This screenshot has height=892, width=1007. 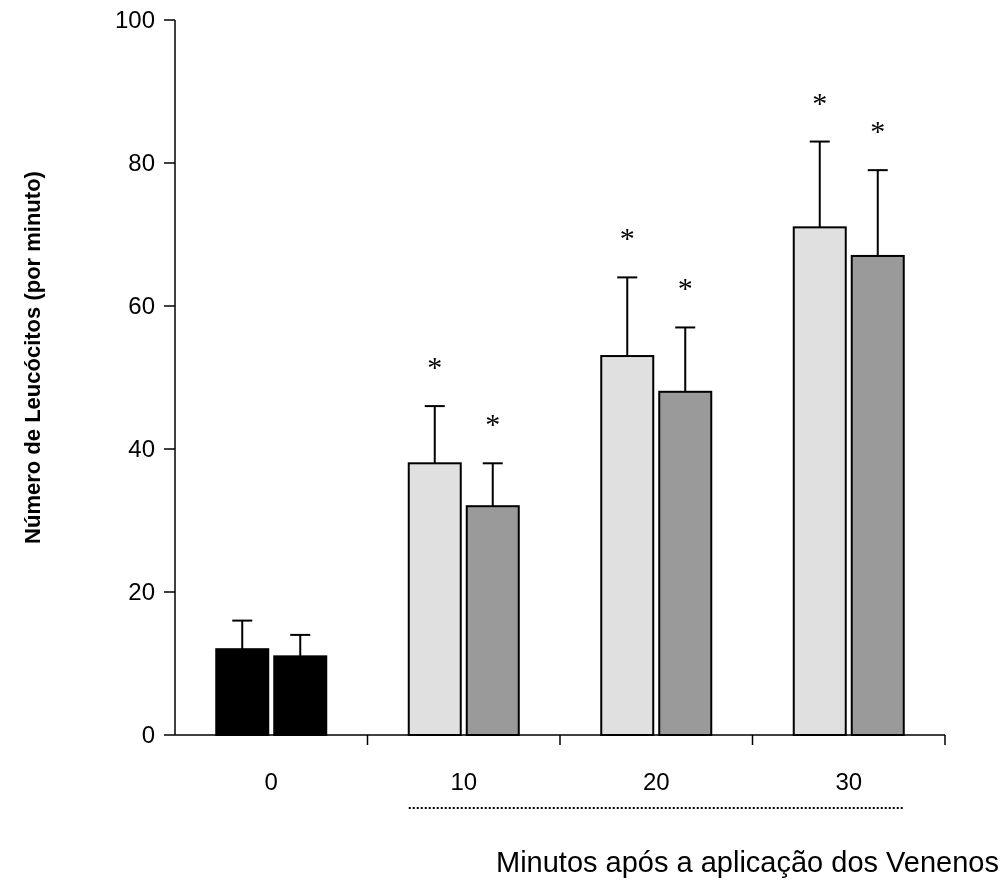 I want to click on y-axis-title: Número de Leucócitos (por minuto), so click(x=32, y=357).